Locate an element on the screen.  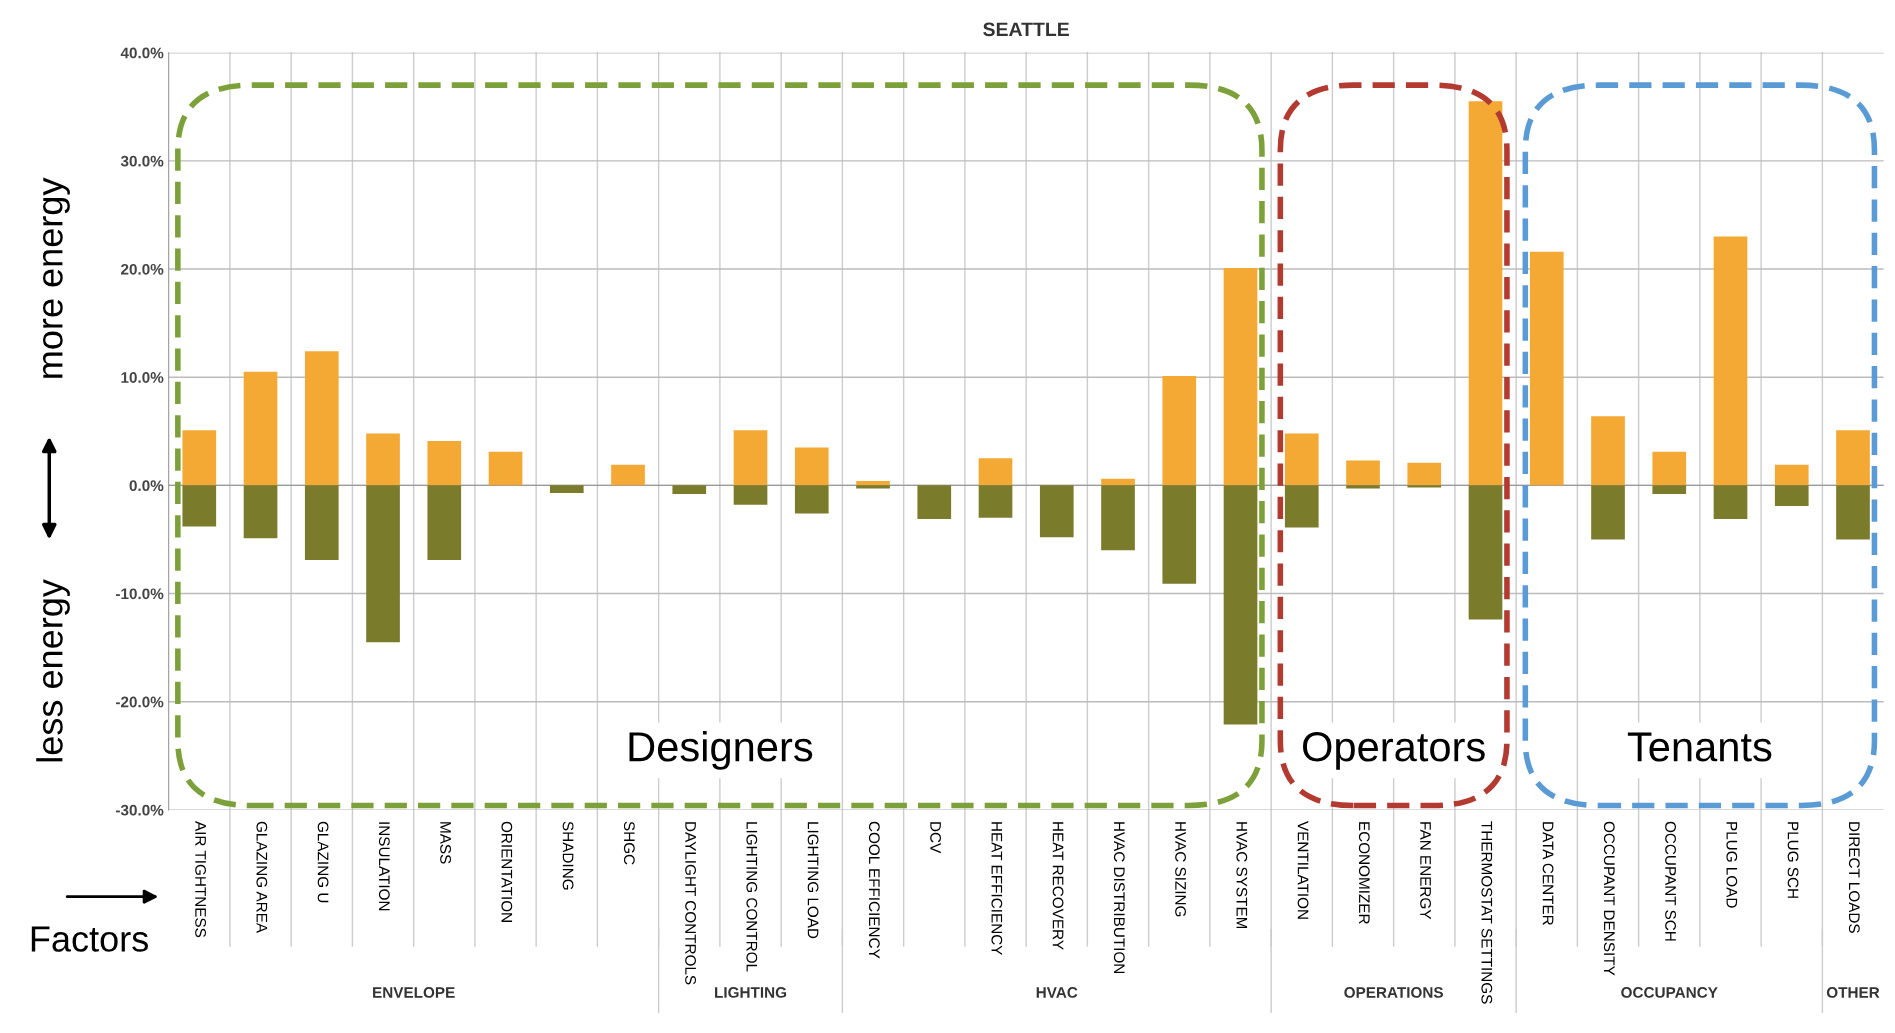
x-tick-label: ECONOMIZER is located at coordinates (1364, 873).